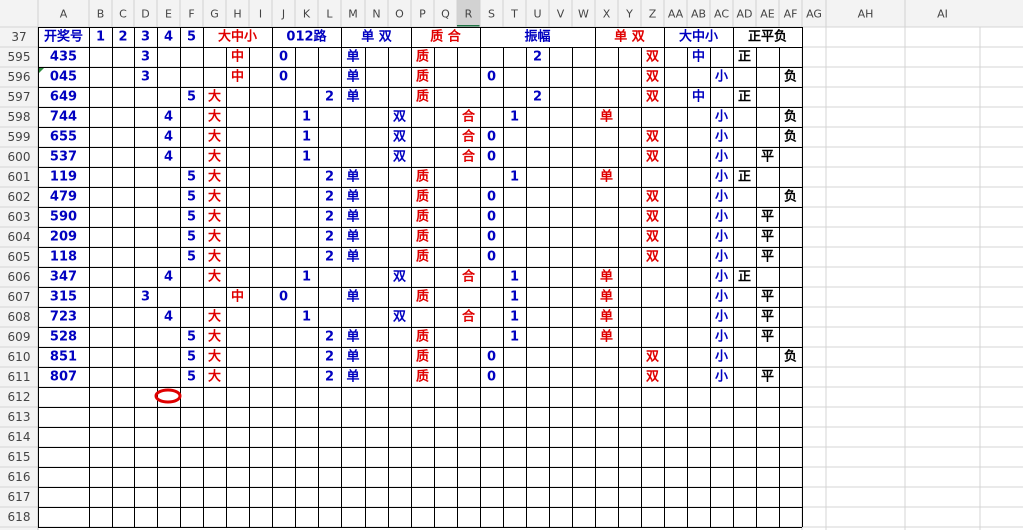  Describe the element at coordinates (63, 337) in the screenshot. I see `cell-text: 528` at that location.